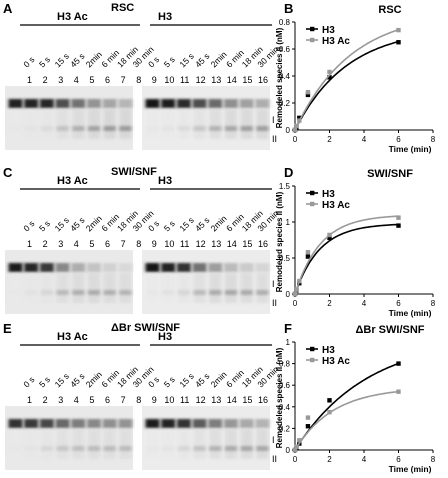 This screenshot has width=448, height=478. I want to click on y-tick-label: 0.6, so click(285, 49).